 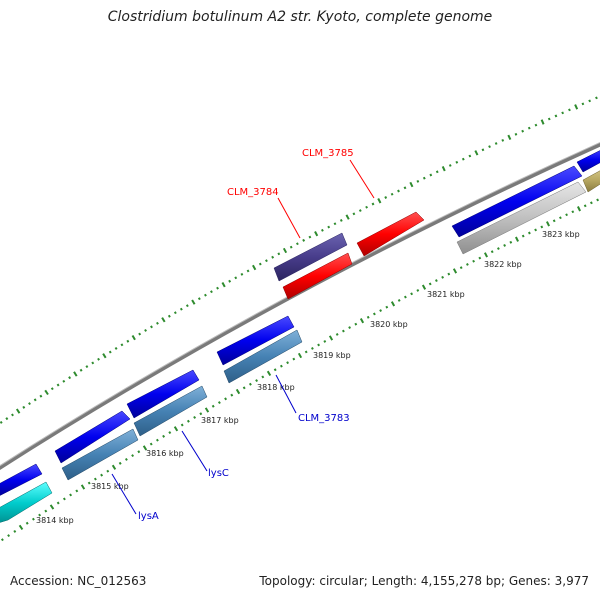 I want to click on gene-feature-lysc, so click(x=170, y=411).